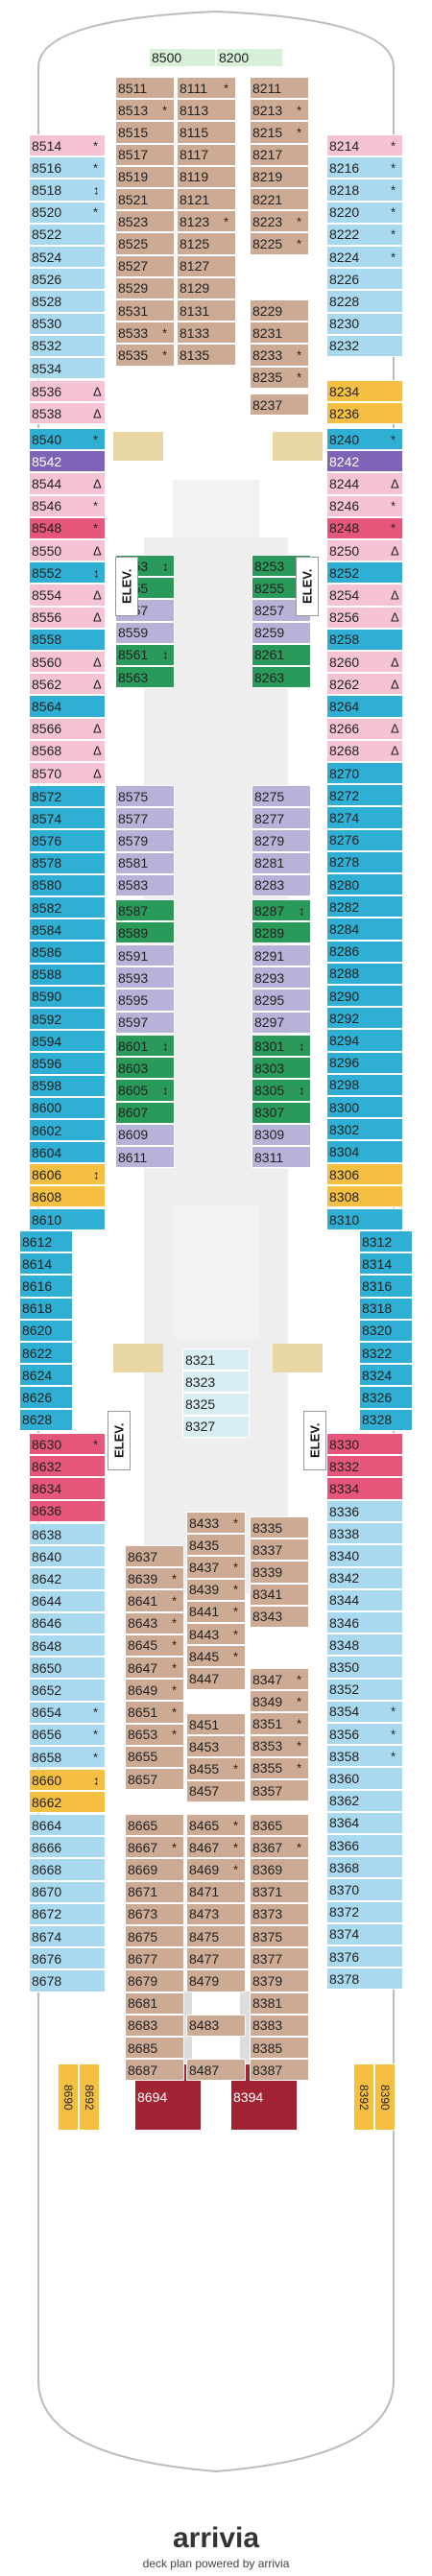 The width and height of the screenshot is (432, 2576). What do you see at coordinates (145, 818) in the screenshot?
I see `cabin-8577: 8577` at bounding box center [145, 818].